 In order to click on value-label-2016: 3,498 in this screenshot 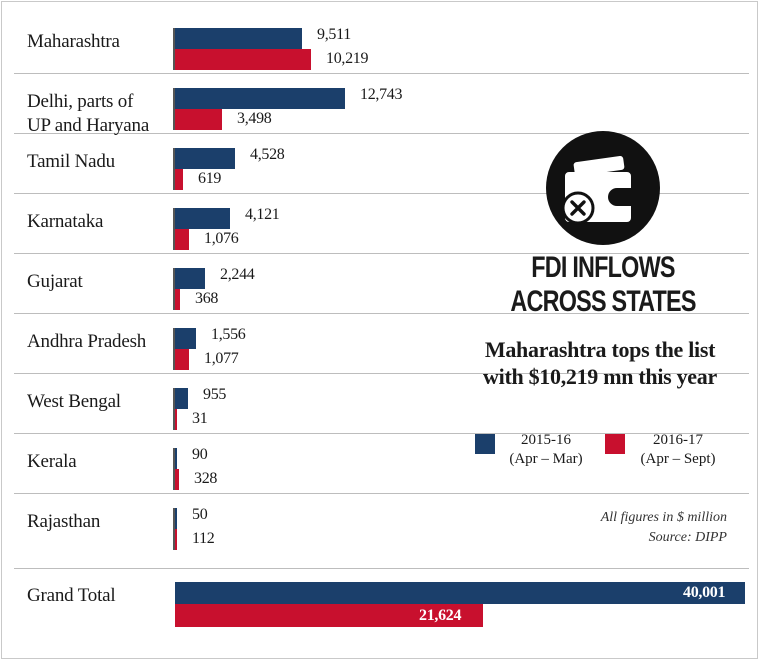, I will do `click(254, 118)`.